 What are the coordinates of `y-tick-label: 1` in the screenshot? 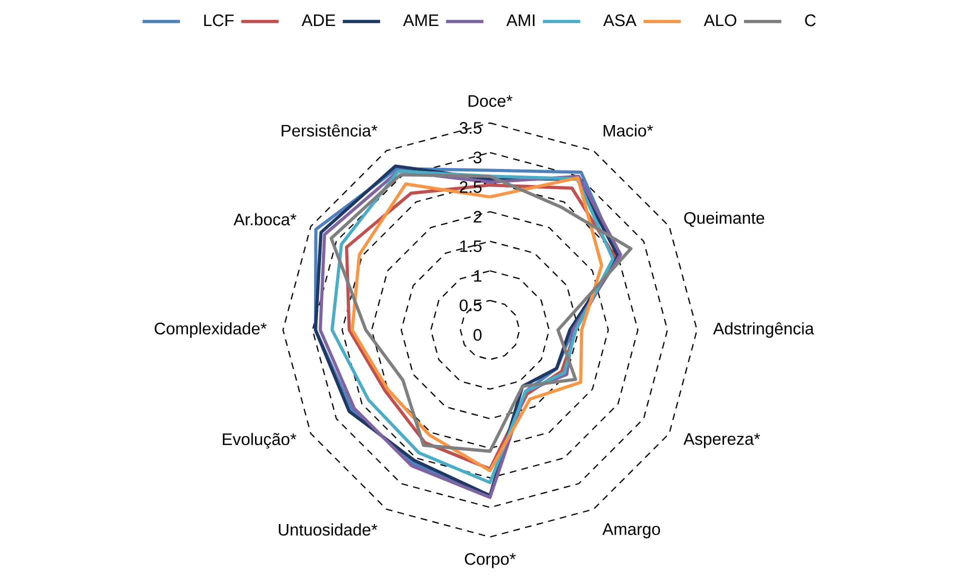 It's located at (478, 276).